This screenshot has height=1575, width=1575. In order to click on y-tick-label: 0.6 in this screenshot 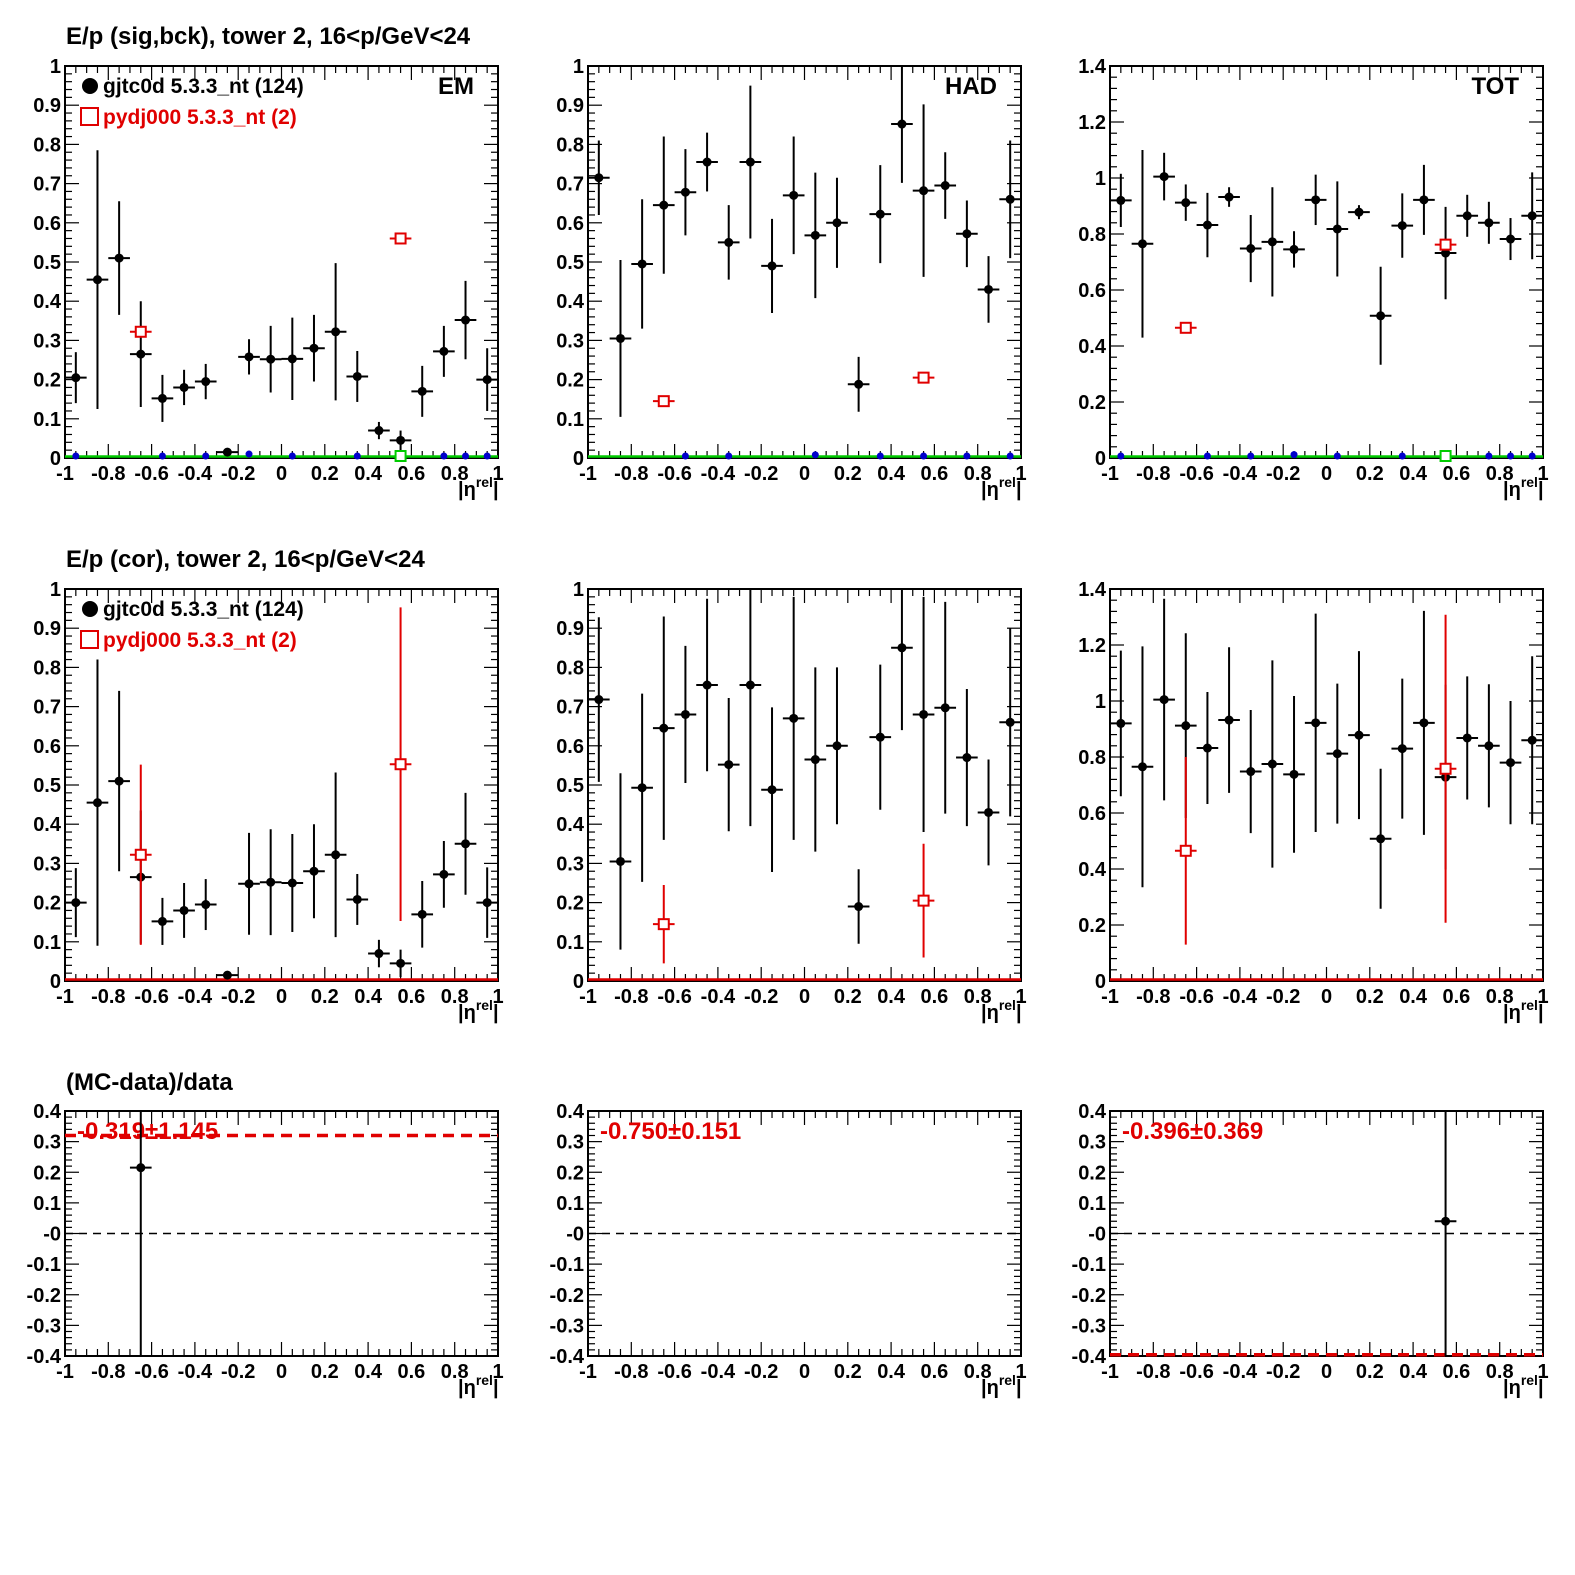, I will do `click(1092, 814)`.